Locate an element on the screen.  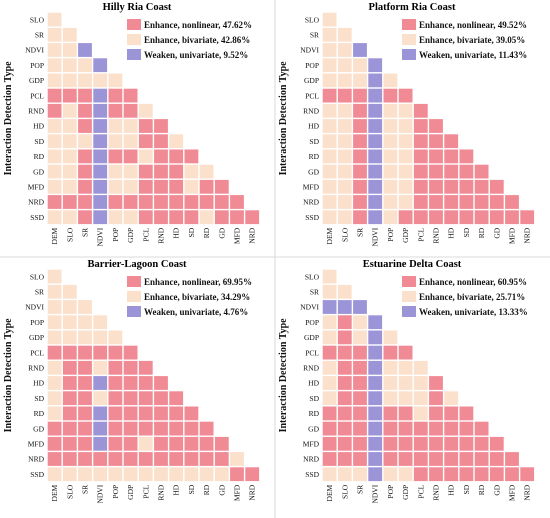
cell-rd-pcl is located at coordinates (420, 413).